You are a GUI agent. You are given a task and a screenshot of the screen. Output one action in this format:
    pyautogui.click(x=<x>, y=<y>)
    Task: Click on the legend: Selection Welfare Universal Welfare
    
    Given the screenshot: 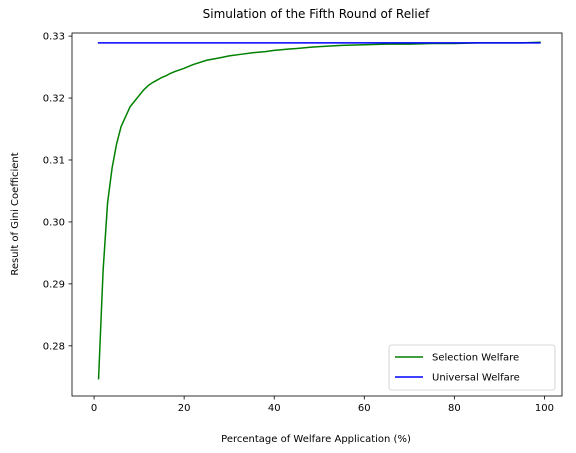 What is the action you would take?
    pyautogui.click(x=472, y=367)
    